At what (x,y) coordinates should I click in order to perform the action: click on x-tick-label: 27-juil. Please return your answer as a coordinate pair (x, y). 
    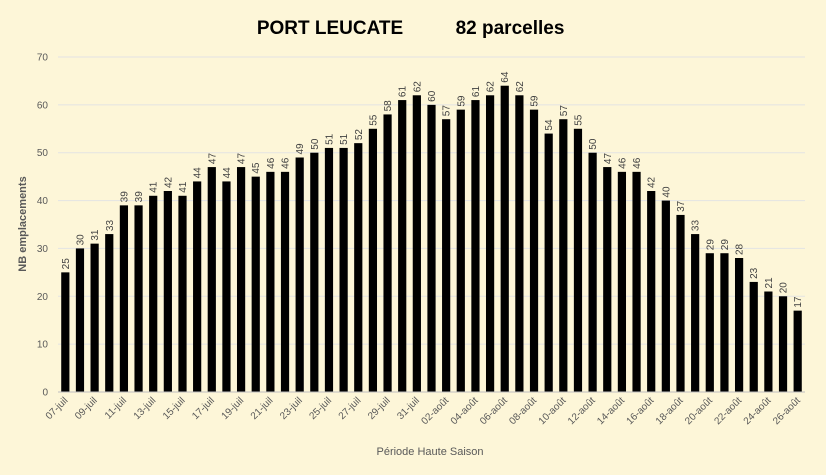
    Looking at the image, I should click on (350, 408).